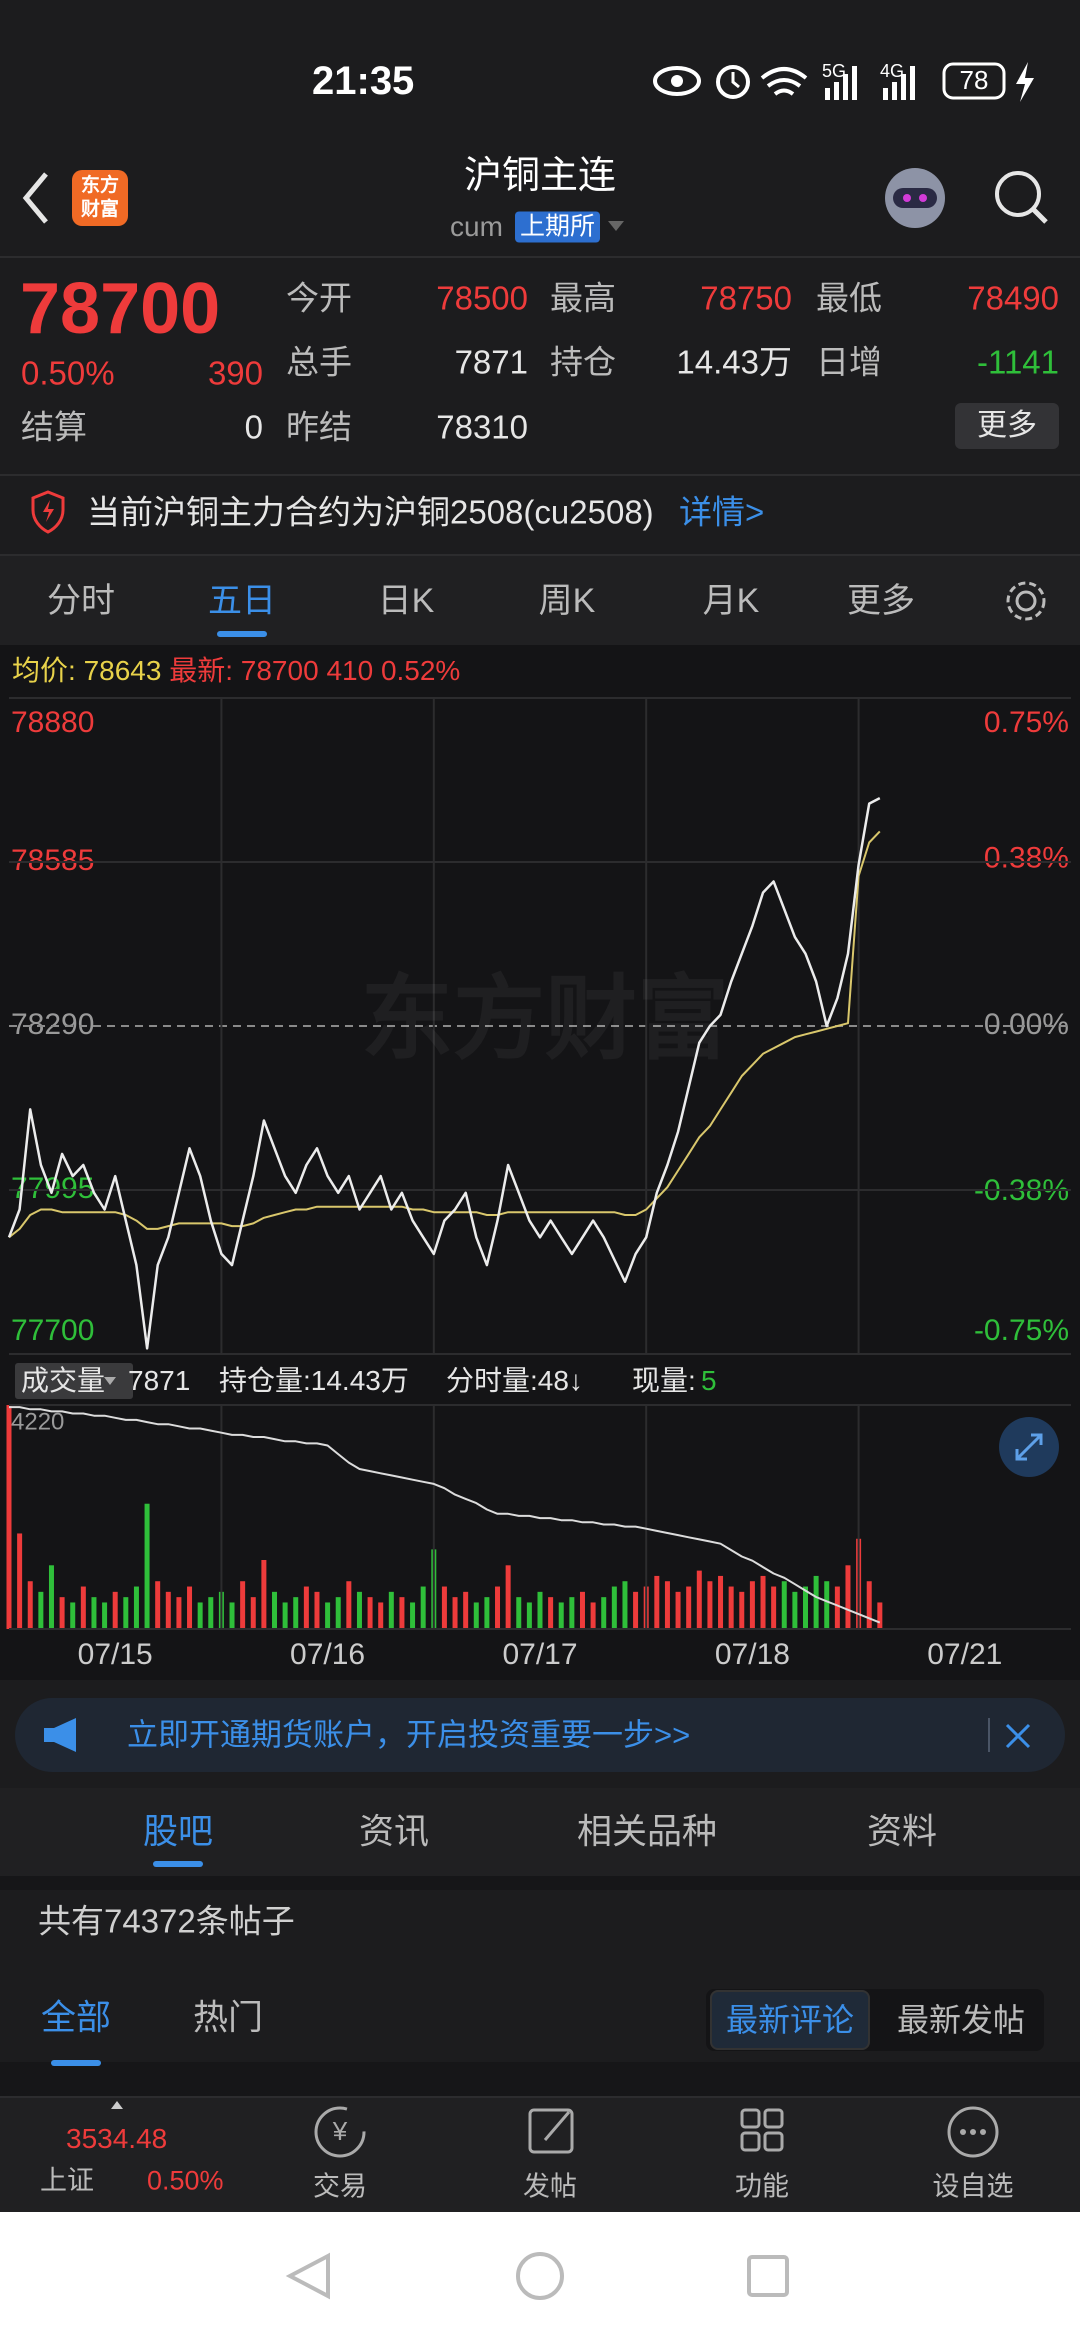  What do you see at coordinates (567, 601) in the screenshot?
I see `period-tab: 周K` at bounding box center [567, 601].